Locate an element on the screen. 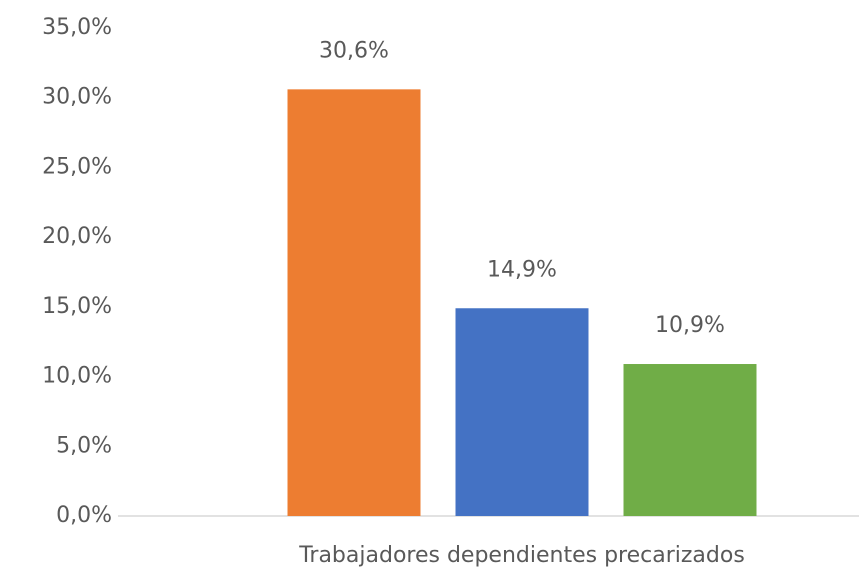 The image size is (859, 576). y-tick-label: 35,0% is located at coordinates (77, 27).